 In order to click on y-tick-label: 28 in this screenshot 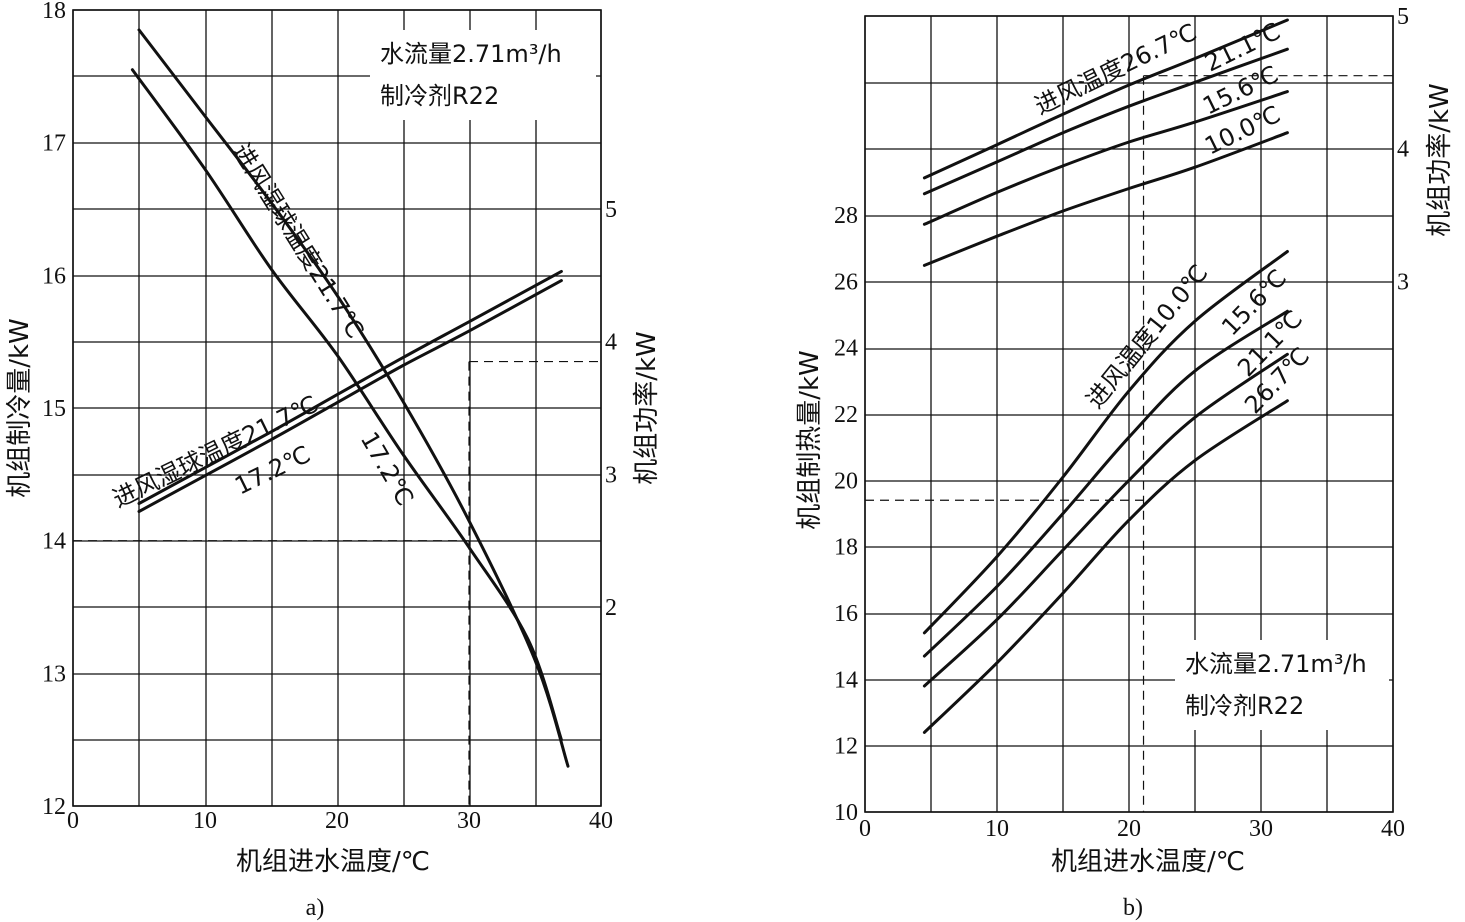, I will do `click(846, 216)`.